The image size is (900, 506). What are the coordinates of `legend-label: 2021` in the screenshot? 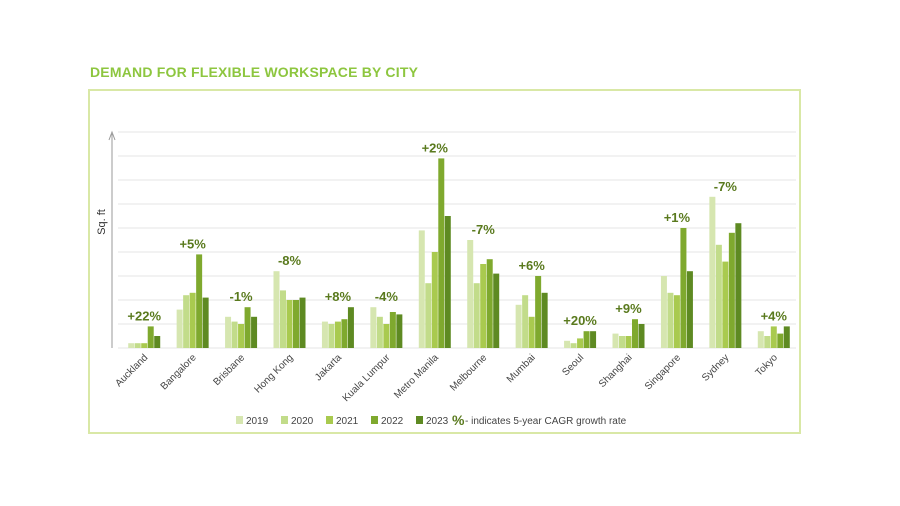 It's located at (347, 421).